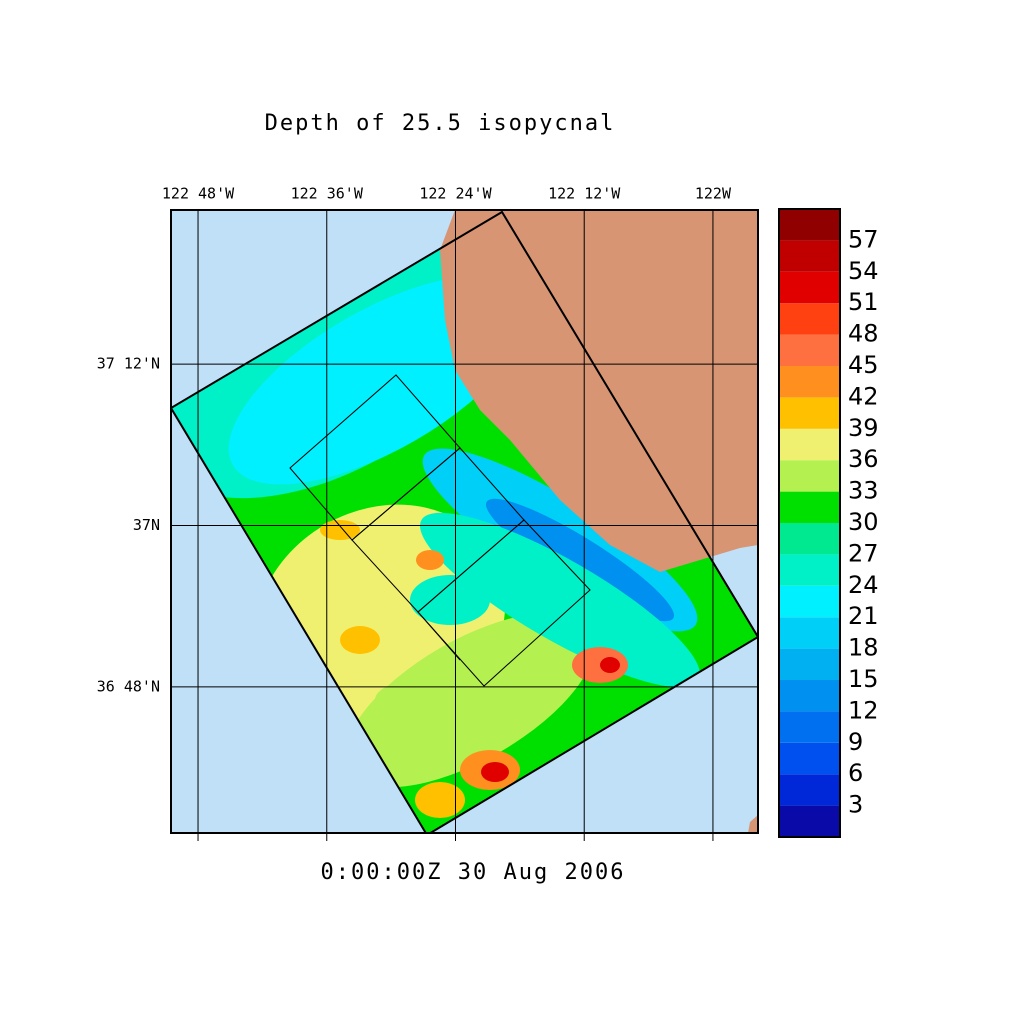 The image size is (1024, 1024). Describe the element at coordinates (863, 334) in the screenshot. I see `colorbar-label: 48` at that location.